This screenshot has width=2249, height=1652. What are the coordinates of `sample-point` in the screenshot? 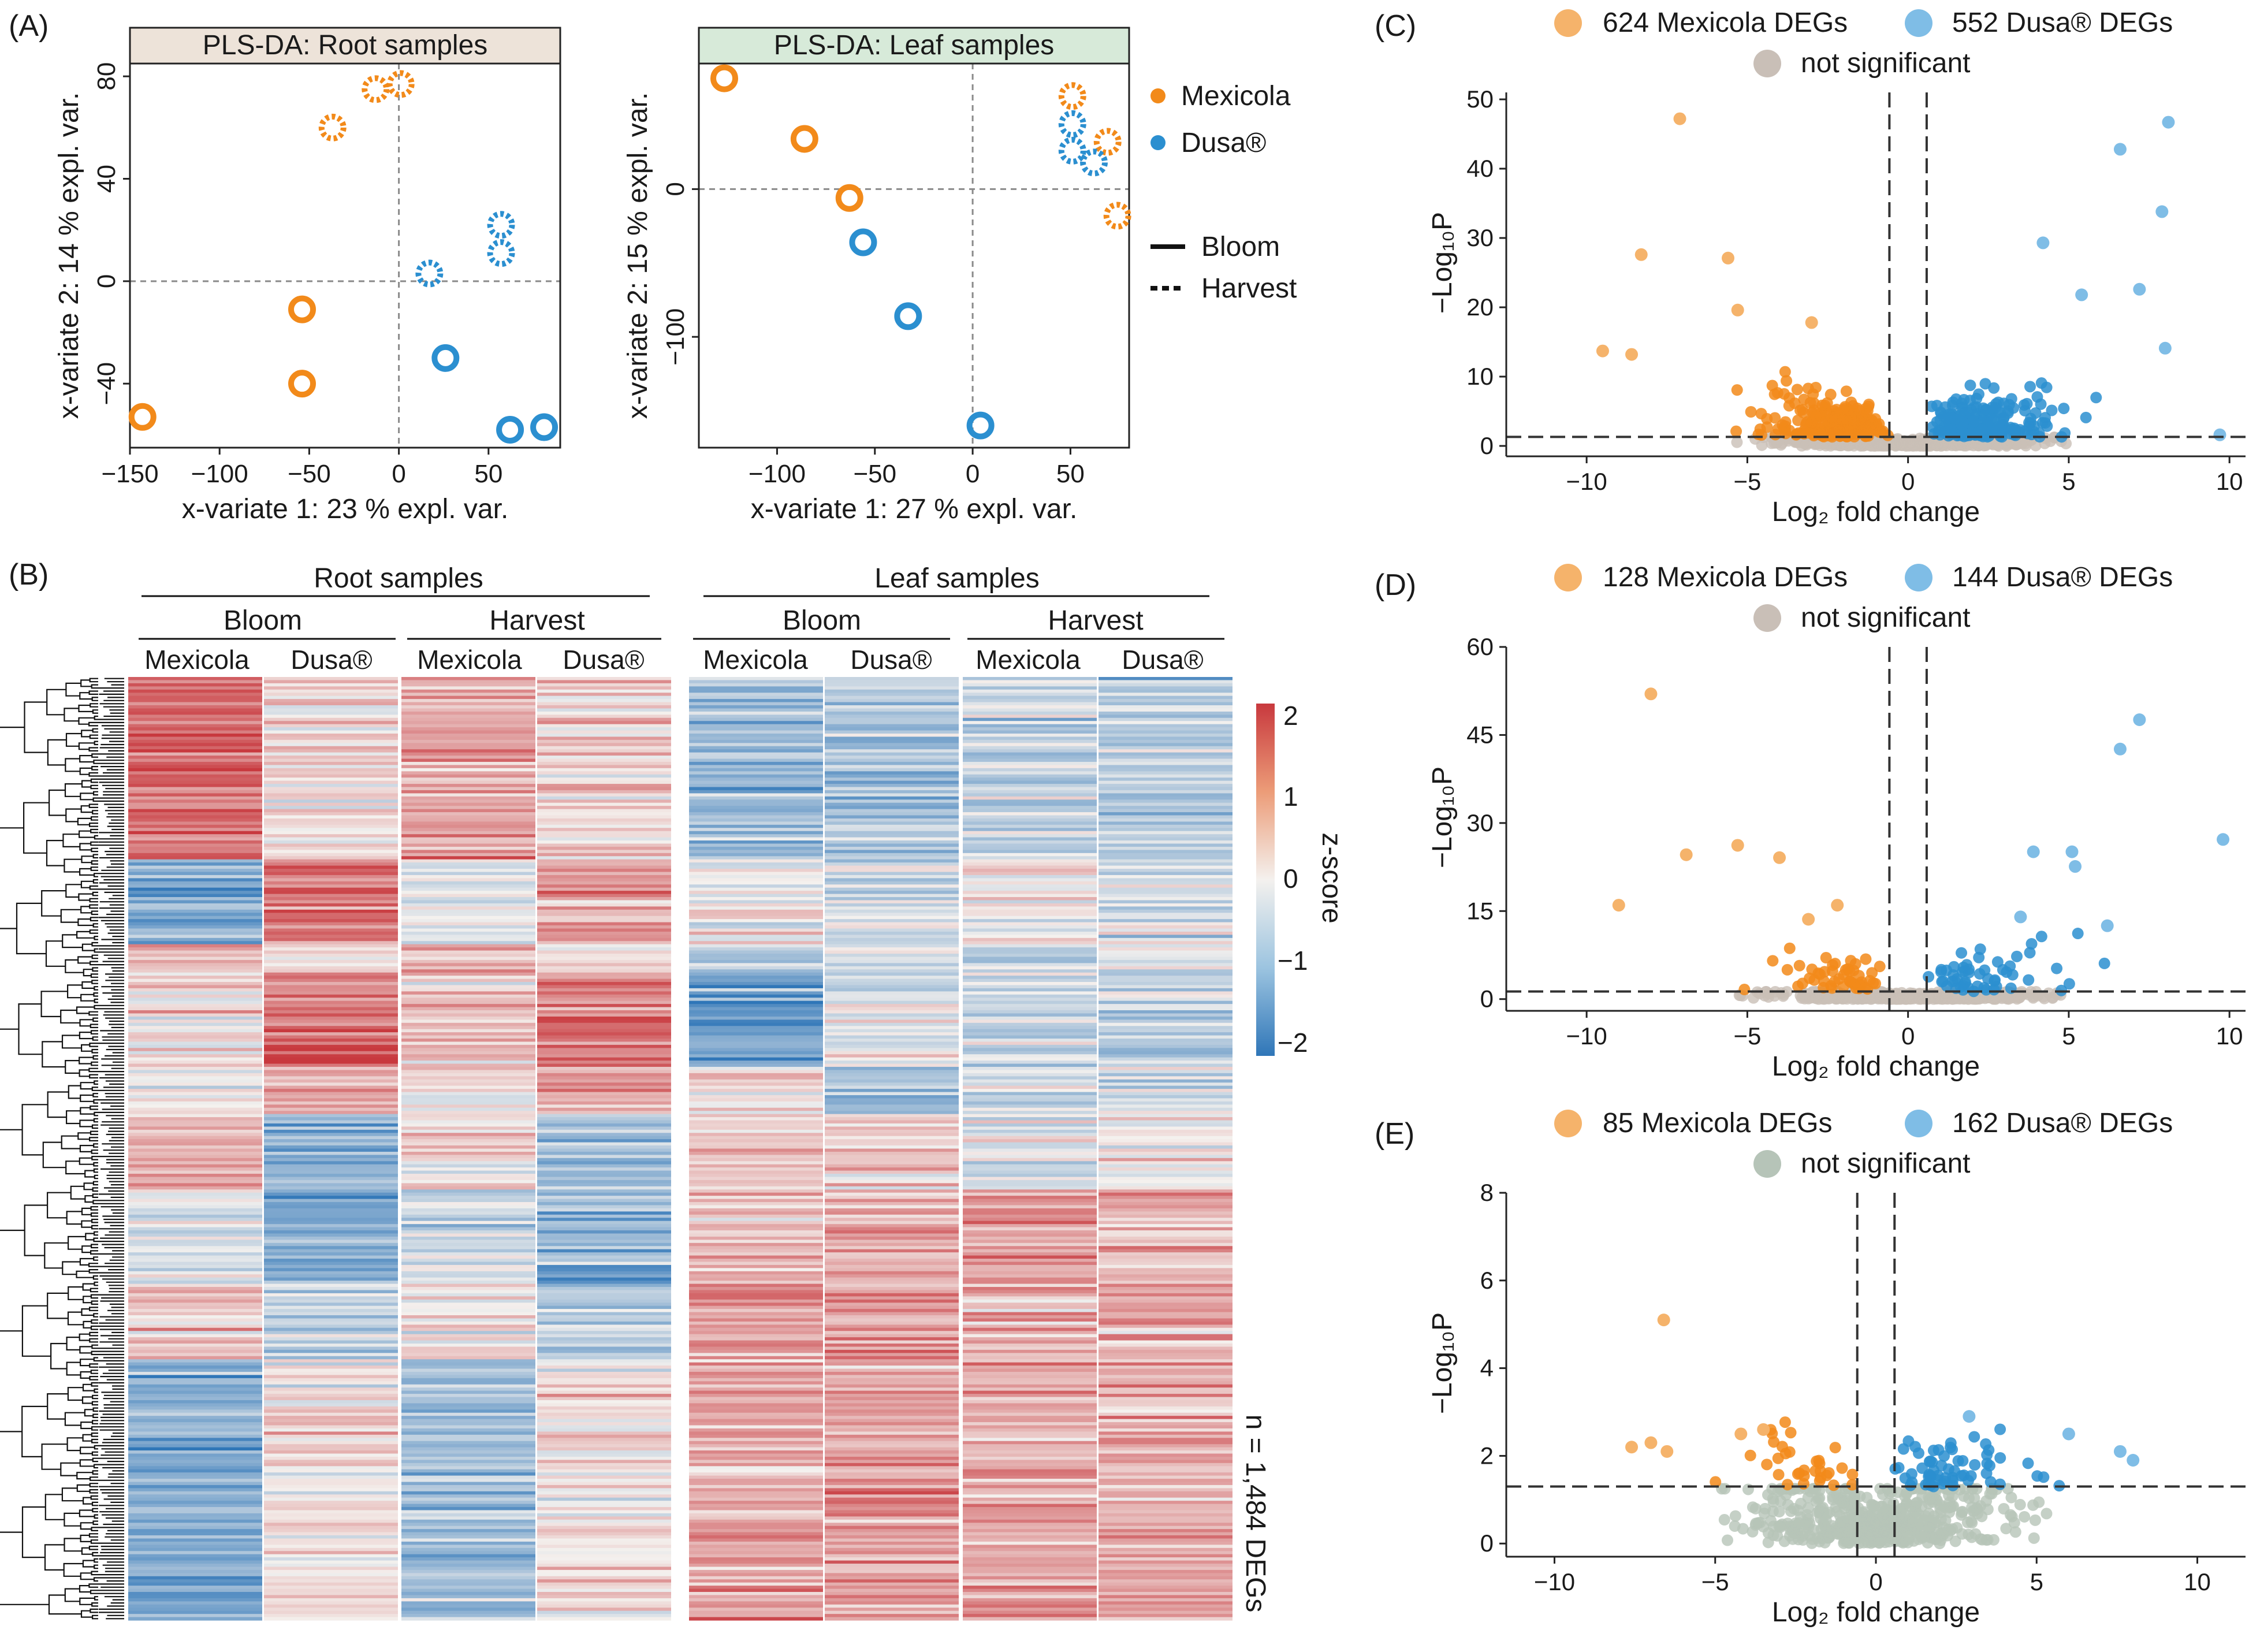 It's located at (804, 139).